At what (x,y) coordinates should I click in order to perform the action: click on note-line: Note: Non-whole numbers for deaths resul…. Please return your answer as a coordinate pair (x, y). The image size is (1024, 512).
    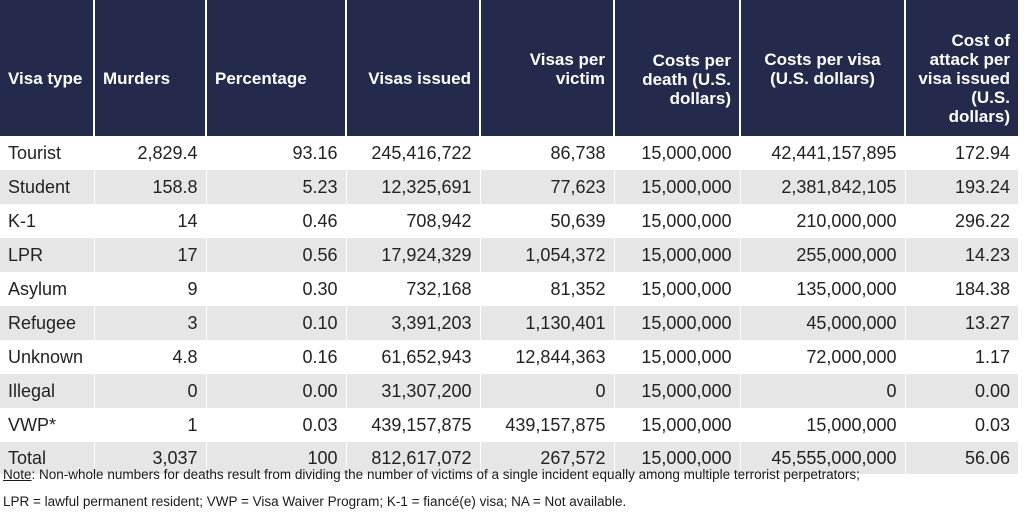
    Looking at the image, I should click on (510, 474).